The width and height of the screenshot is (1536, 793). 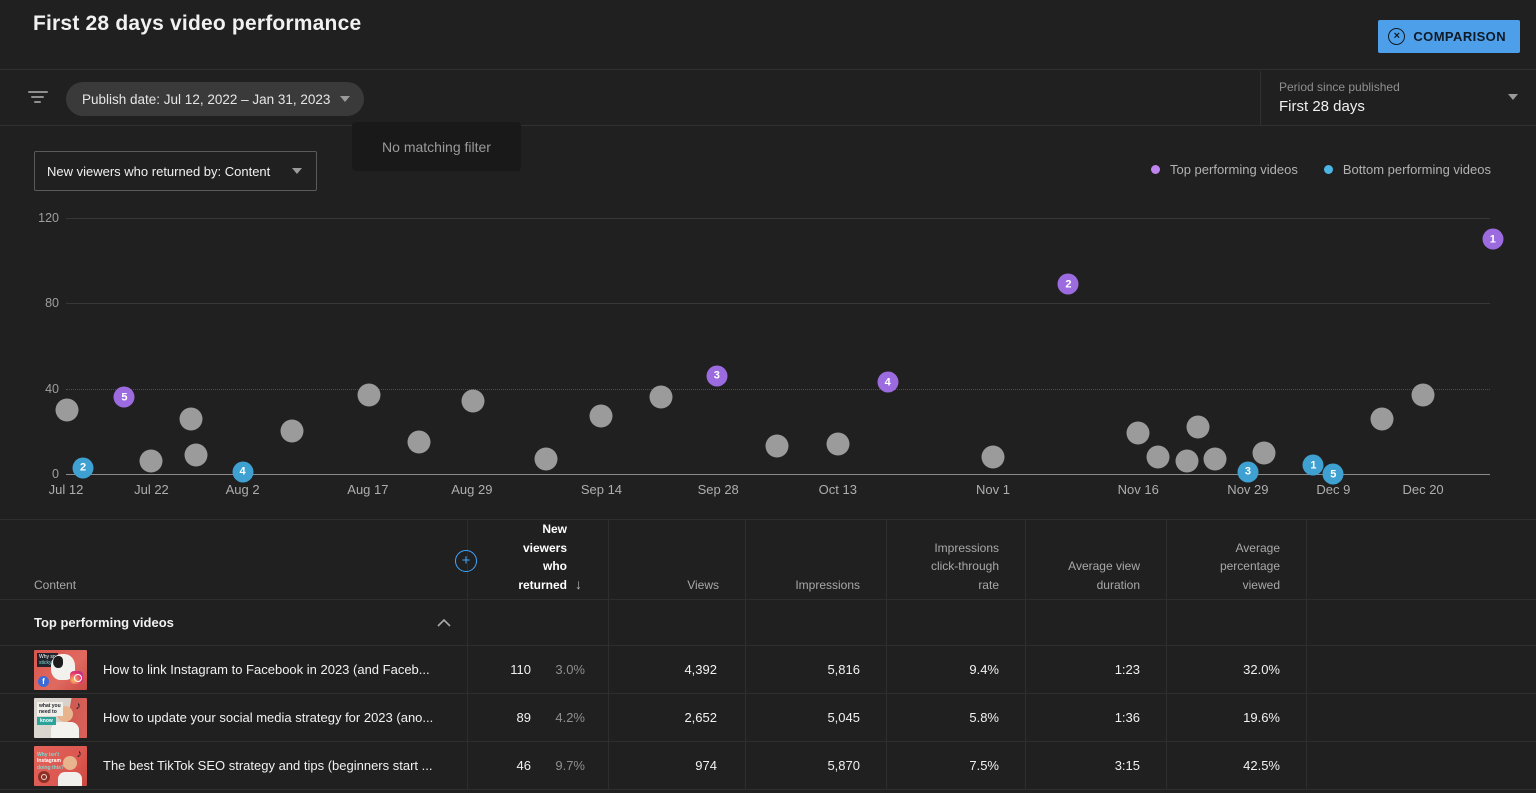 What do you see at coordinates (243, 472) in the screenshot?
I see `bottom-video-marker-4: 4` at bounding box center [243, 472].